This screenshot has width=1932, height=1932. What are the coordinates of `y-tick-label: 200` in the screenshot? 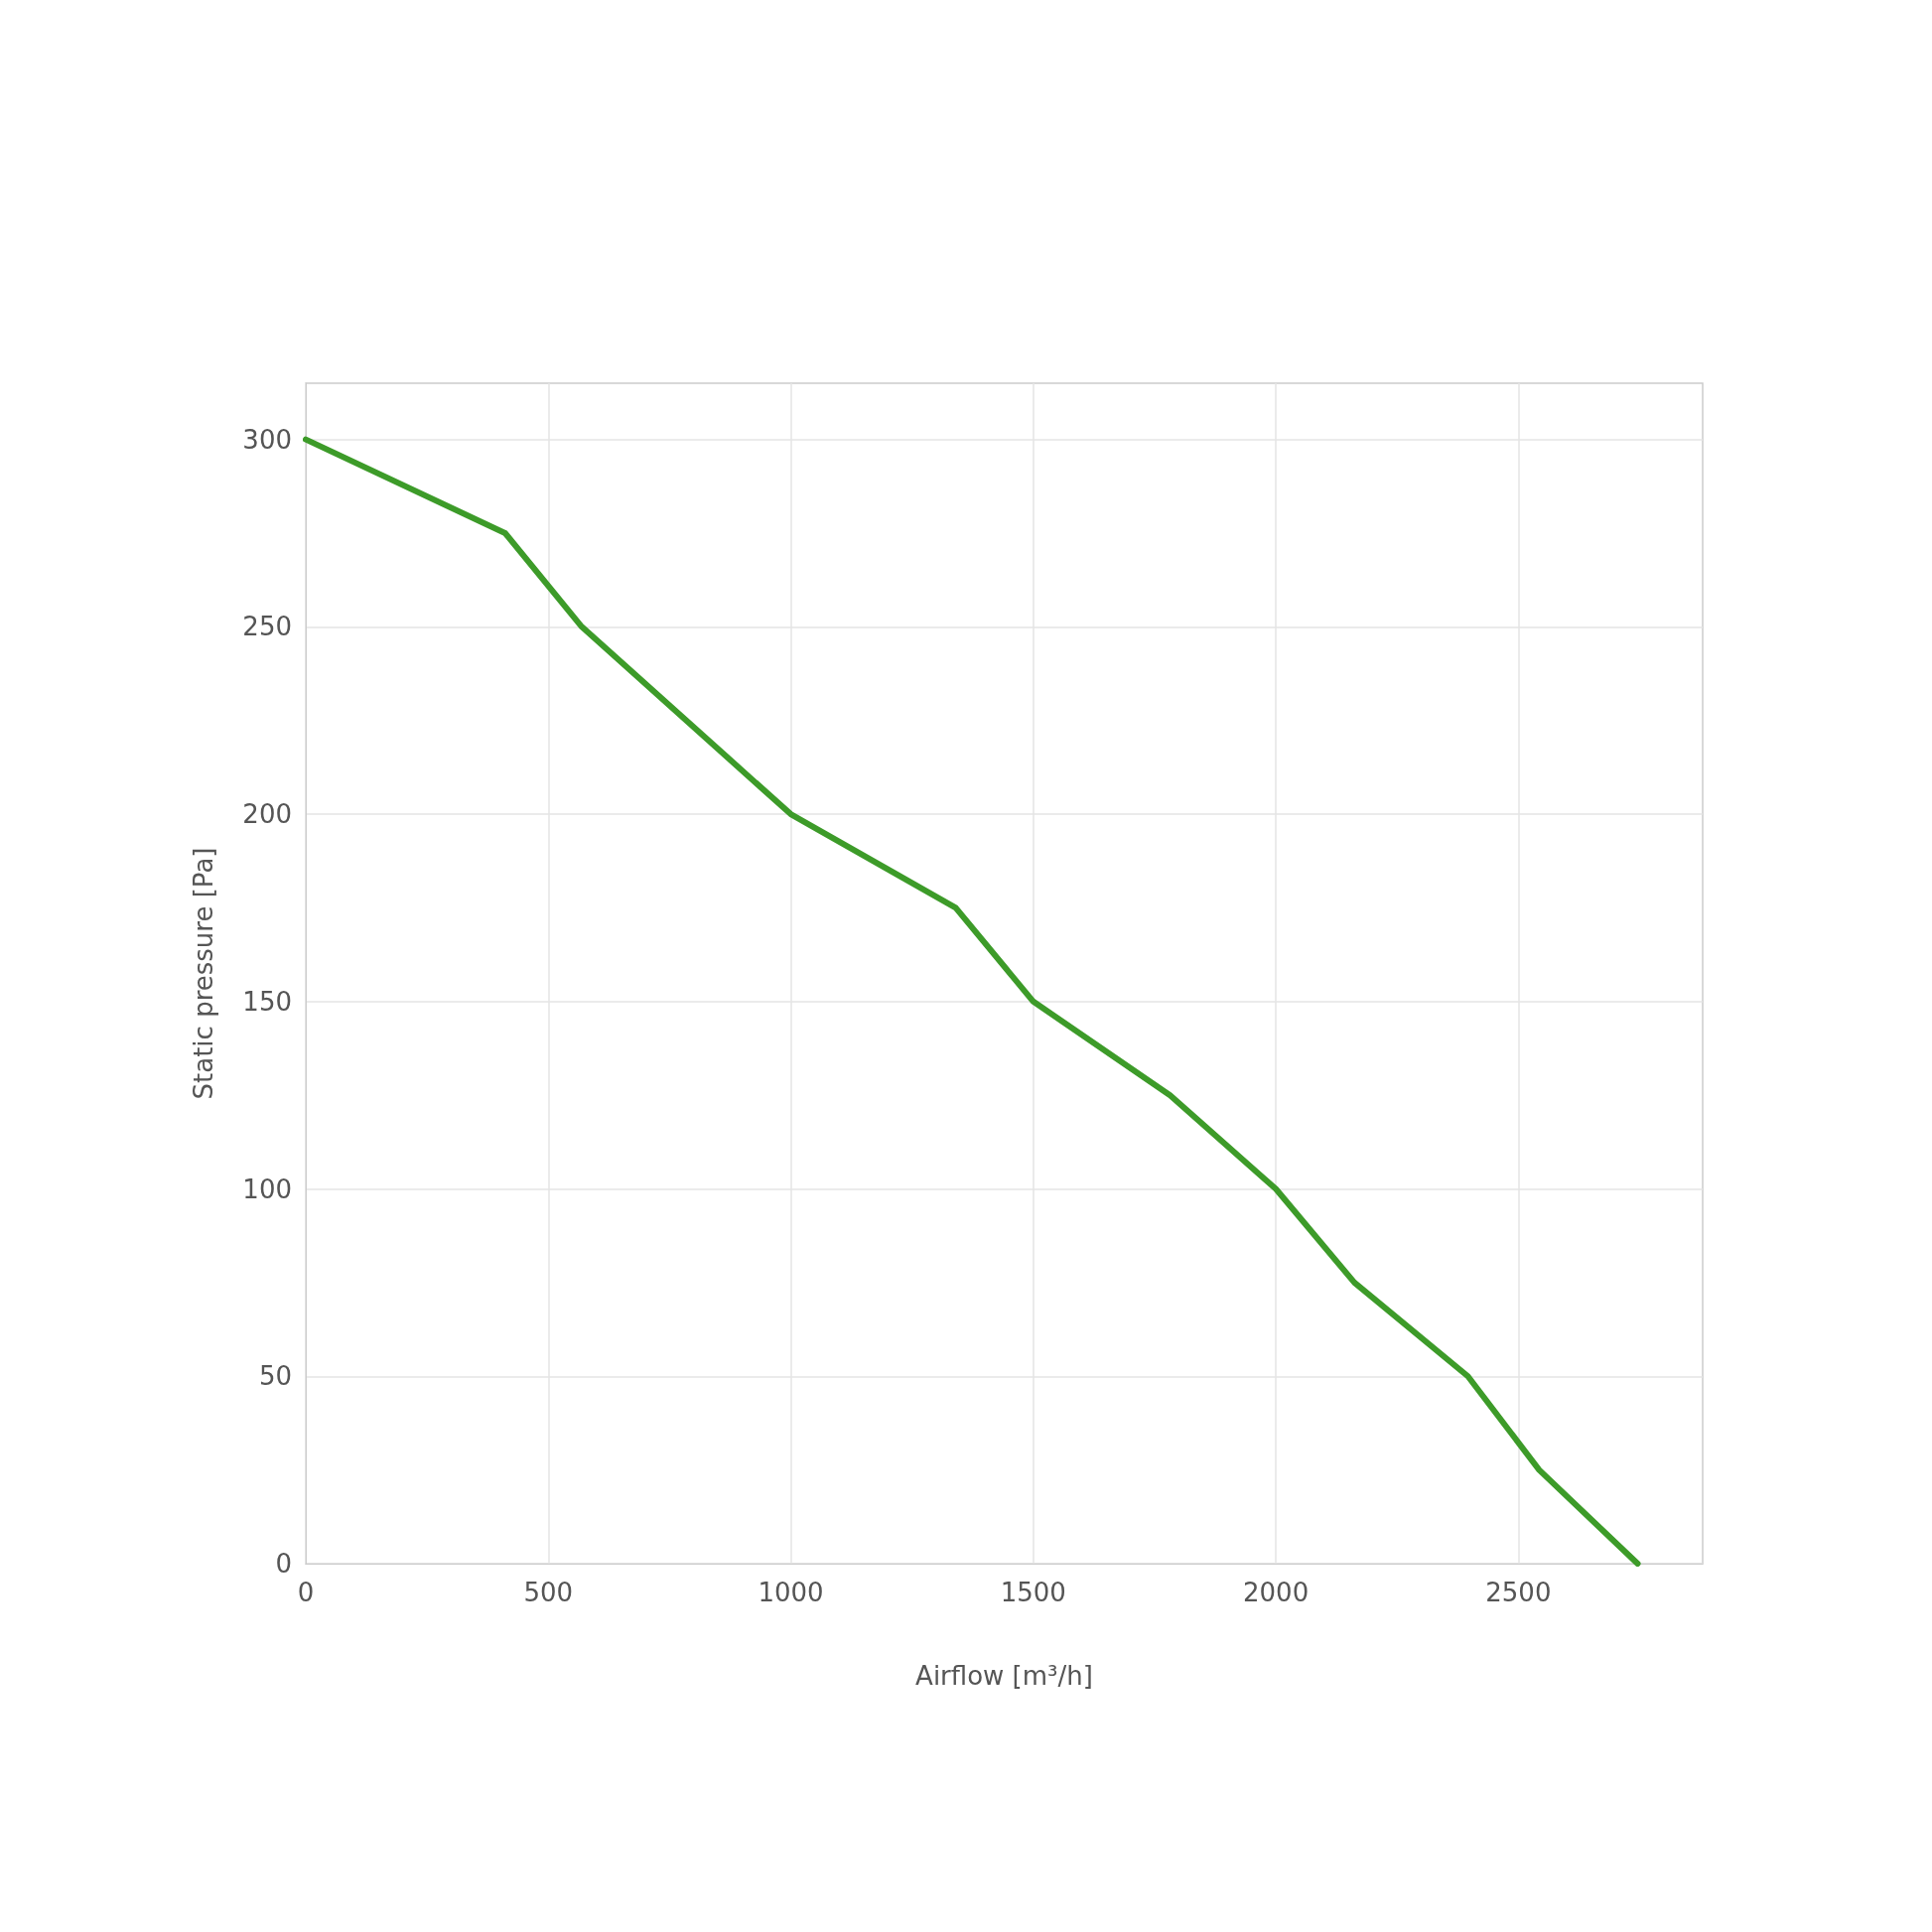 It's located at (267, 814).